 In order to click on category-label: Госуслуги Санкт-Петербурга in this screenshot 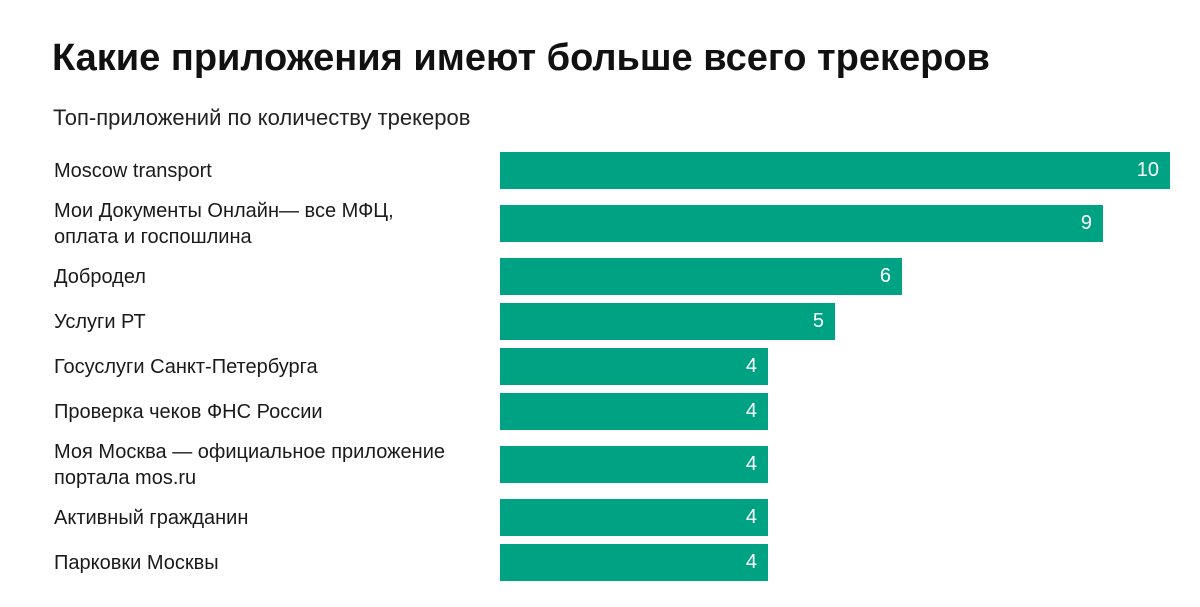, I will do `click(186, 366)`.